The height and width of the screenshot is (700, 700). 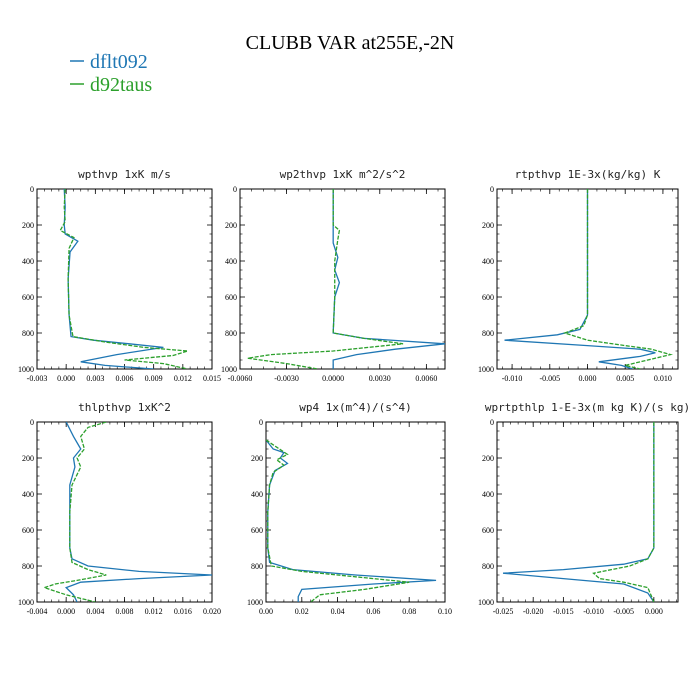 I want to click on x-tick-label: -0.004, so click(x=37, y=611).